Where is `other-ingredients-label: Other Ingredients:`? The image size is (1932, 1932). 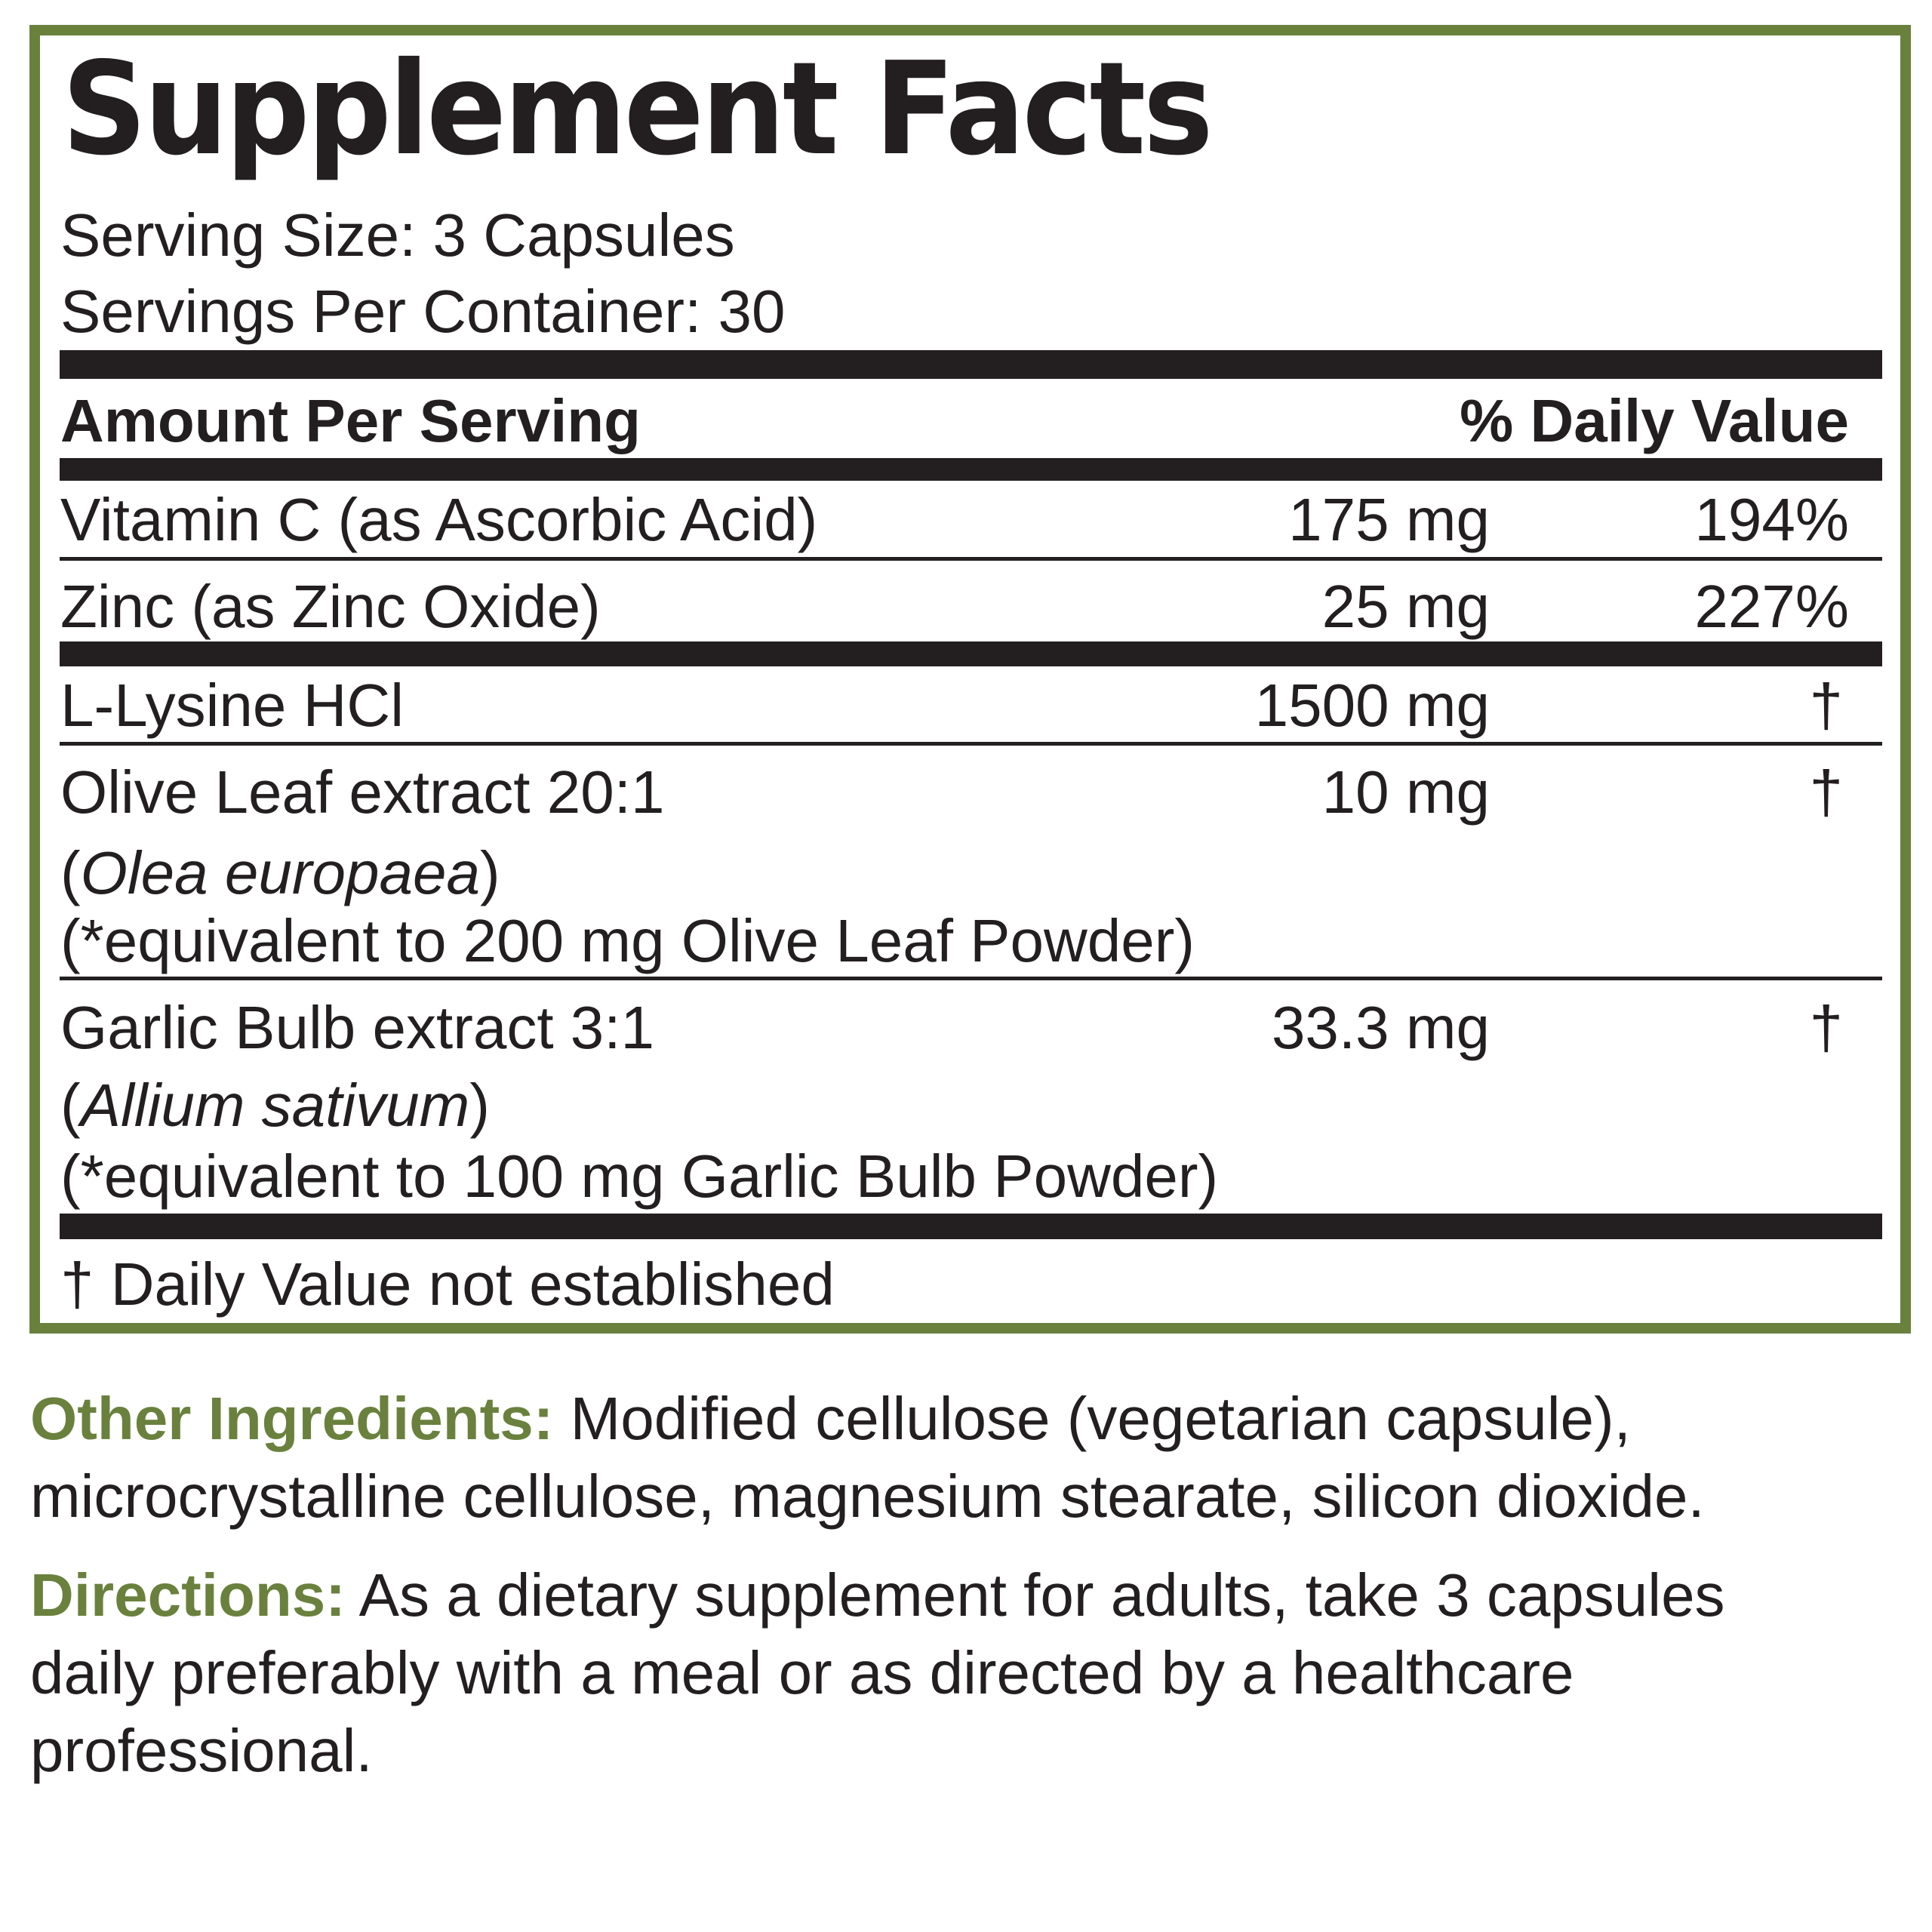
other-ingredients-label: Other Ingredients: is located at coordinates (292, 1418).